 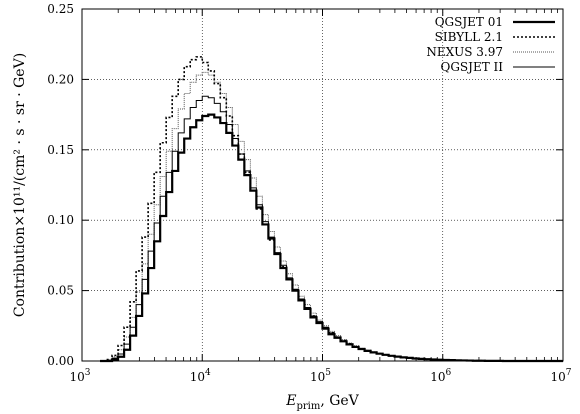 I want to click on y-tick-label: 0.10, so click(x=60, y=220).